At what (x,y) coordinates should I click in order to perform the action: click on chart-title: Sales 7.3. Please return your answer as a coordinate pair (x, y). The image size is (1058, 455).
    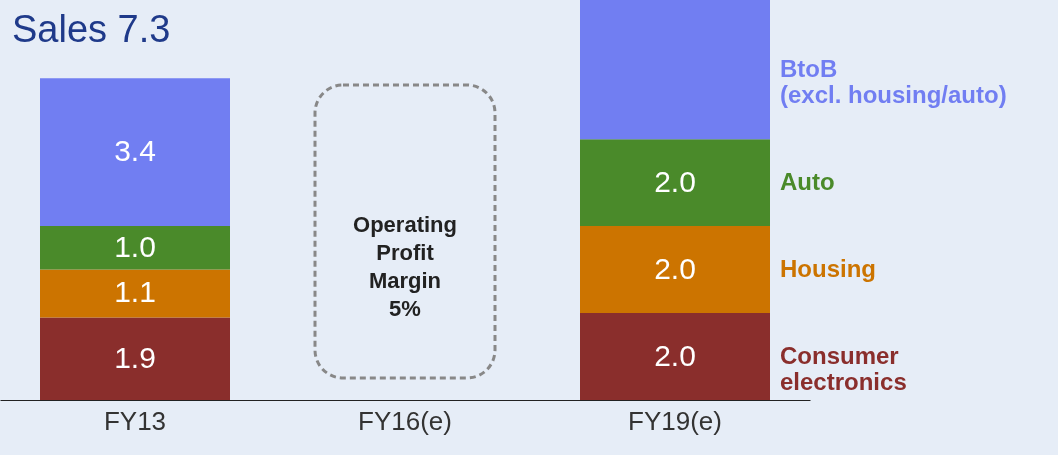
    Looking at the image, I should click on (91, 29).